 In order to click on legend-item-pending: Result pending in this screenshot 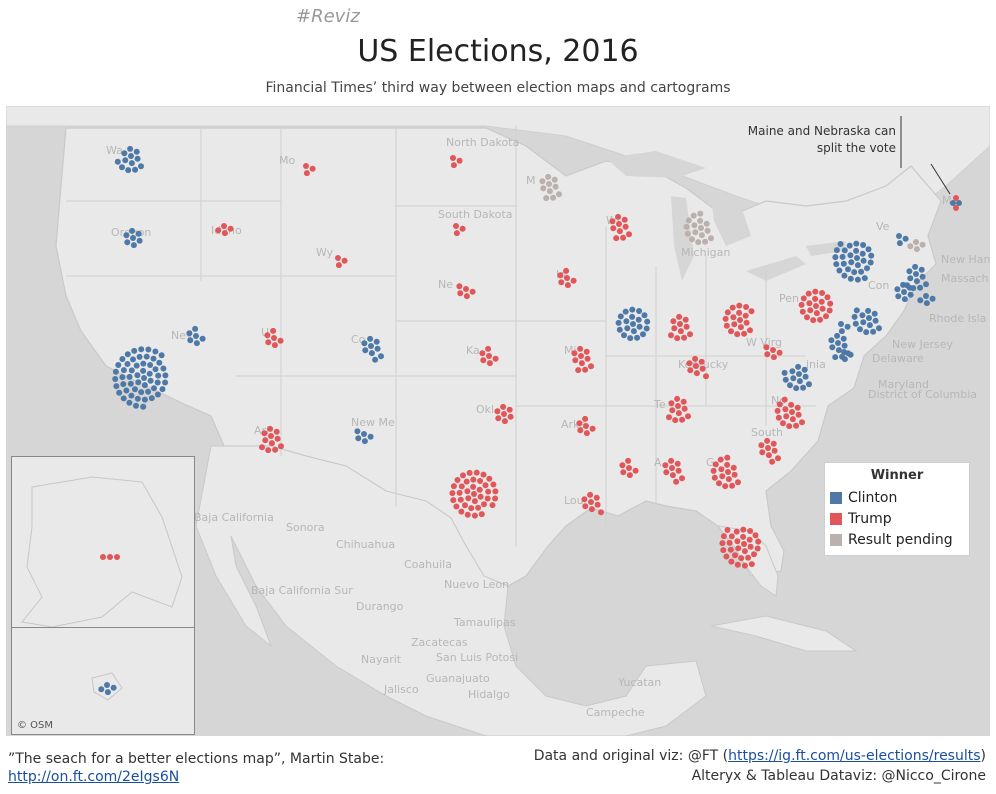, I will do `click(897, 539)`.